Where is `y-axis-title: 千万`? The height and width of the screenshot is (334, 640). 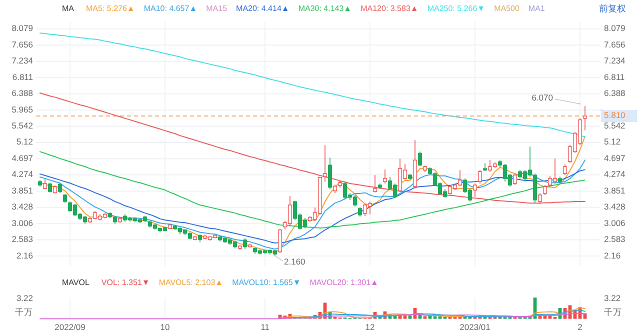 y-axis-title: 千万 is located at coordinates (24, 312).